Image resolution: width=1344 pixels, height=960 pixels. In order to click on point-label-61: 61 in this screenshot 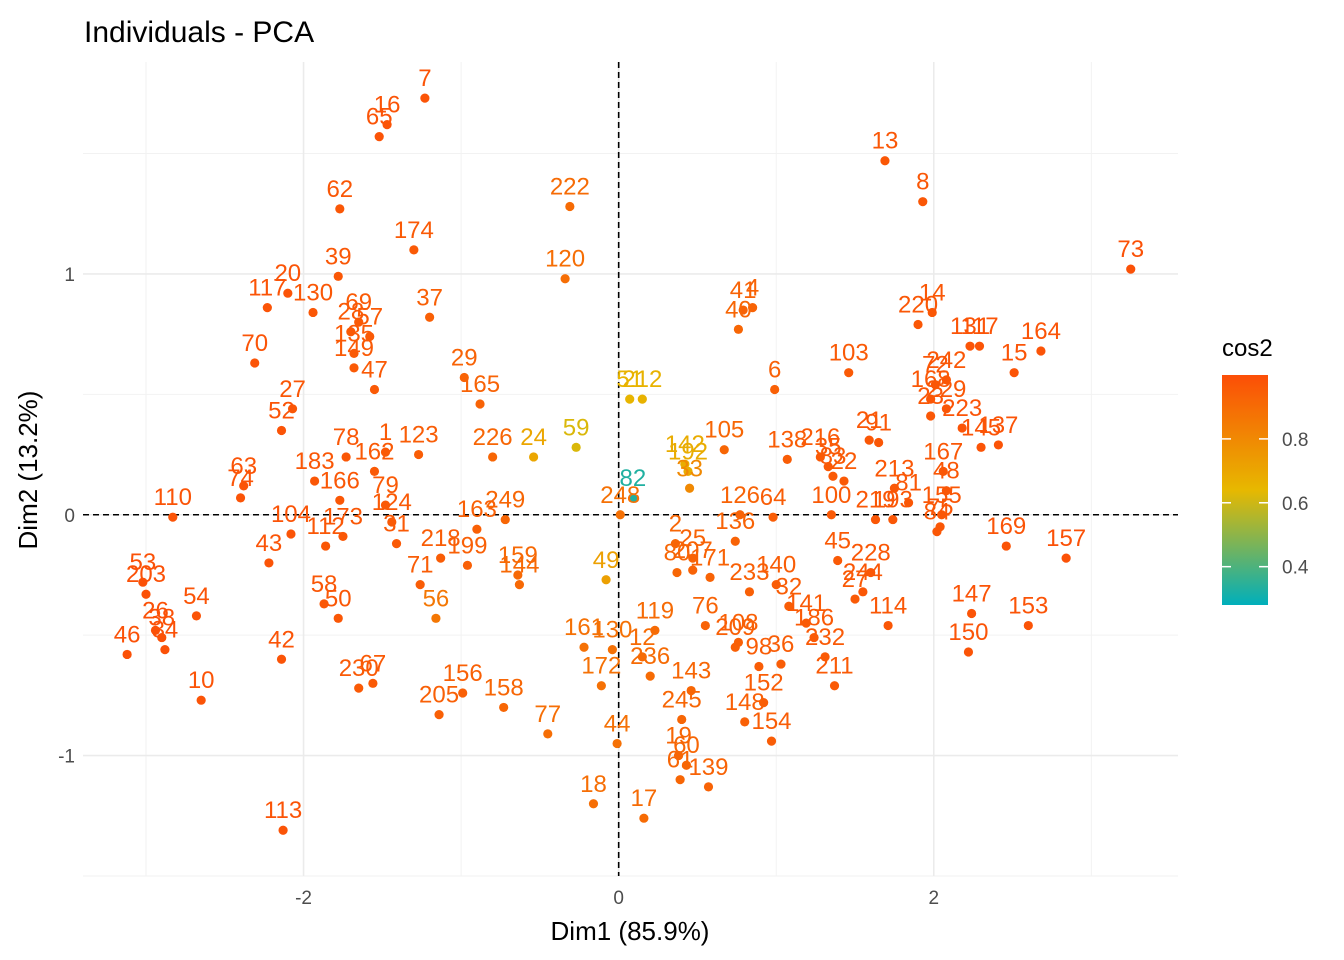, I will do `click(680, 760)`.